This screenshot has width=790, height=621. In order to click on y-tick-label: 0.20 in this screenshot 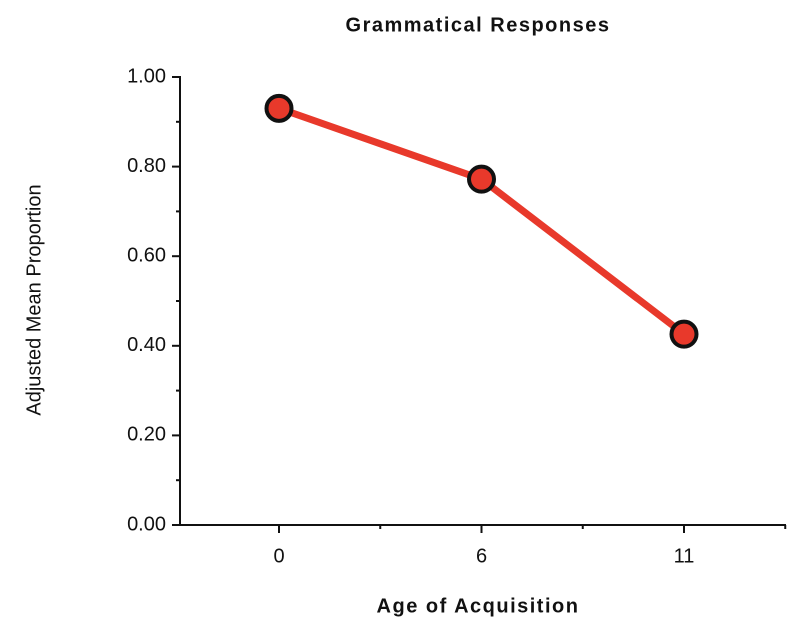, I will do `click(146, 435)`.